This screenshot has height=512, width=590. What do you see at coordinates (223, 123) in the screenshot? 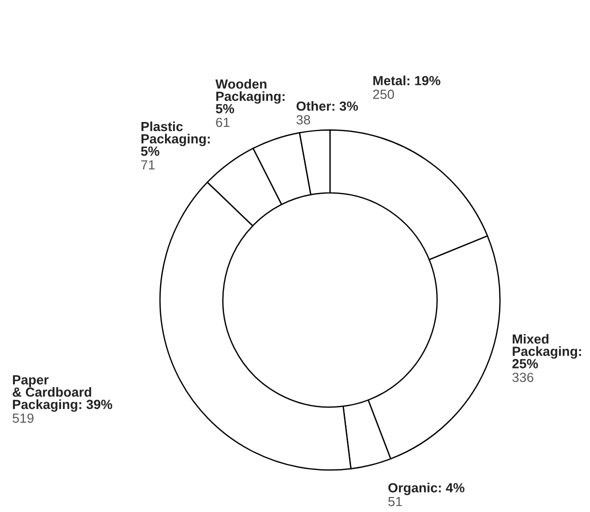
I see `data-label: 61` at bounding box center [223, 123].